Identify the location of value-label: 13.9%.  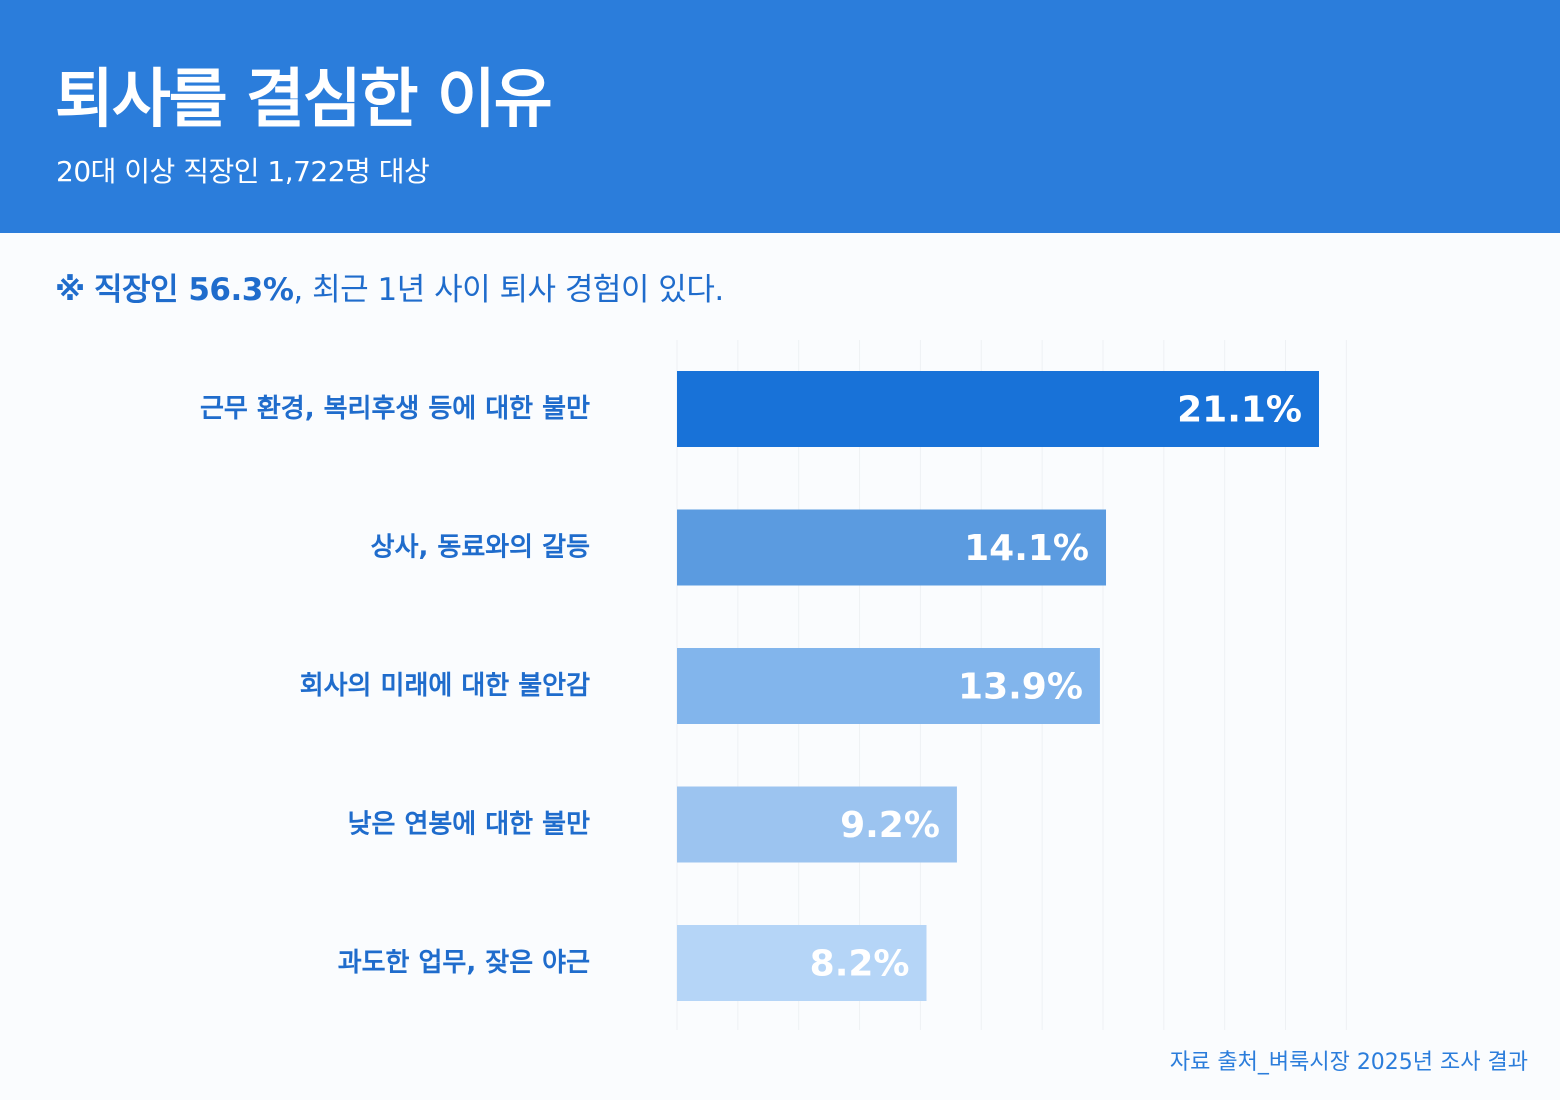
(1020, 687).